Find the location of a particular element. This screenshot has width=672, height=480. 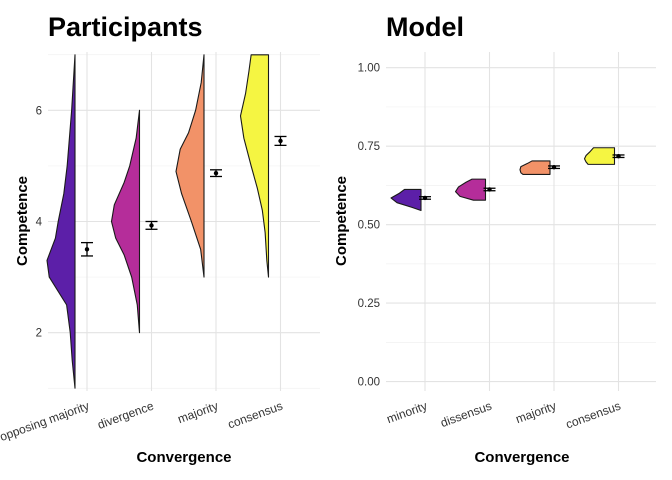

y-tick-label: 1.00 is located at coordinates (369, 69).